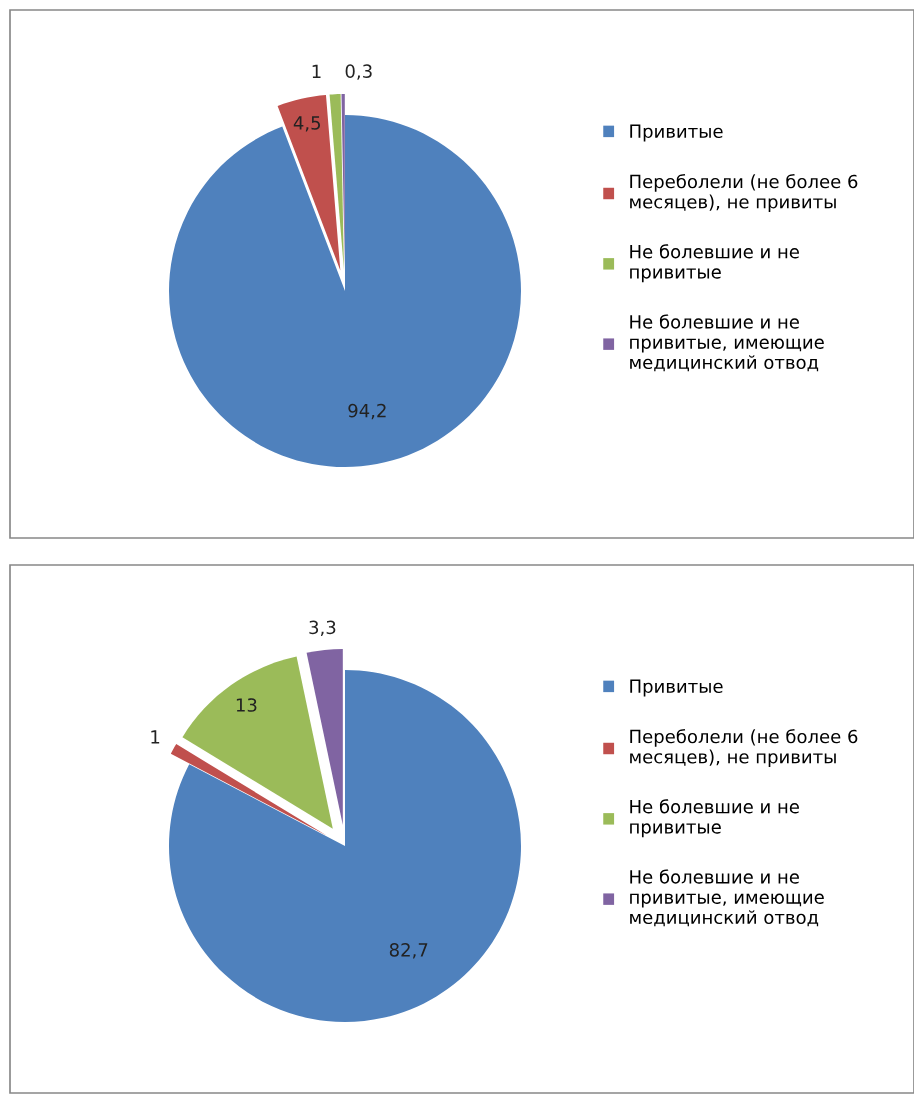 The height and width of the screenshot is (1103, 914). Describe the element at coordinates (367, 411) in the screenshot. I see `data-label: 94,2` at that location.